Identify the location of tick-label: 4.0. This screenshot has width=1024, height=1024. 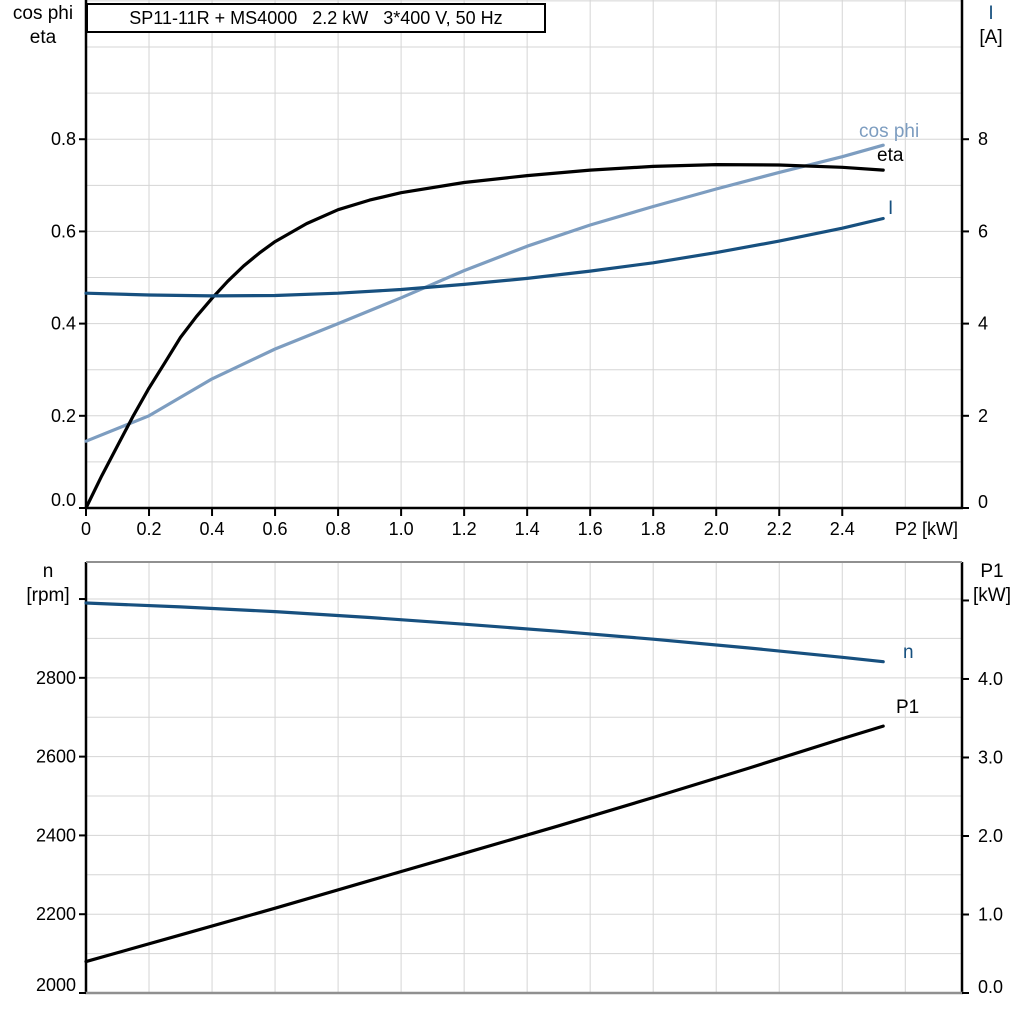
(990, 679).